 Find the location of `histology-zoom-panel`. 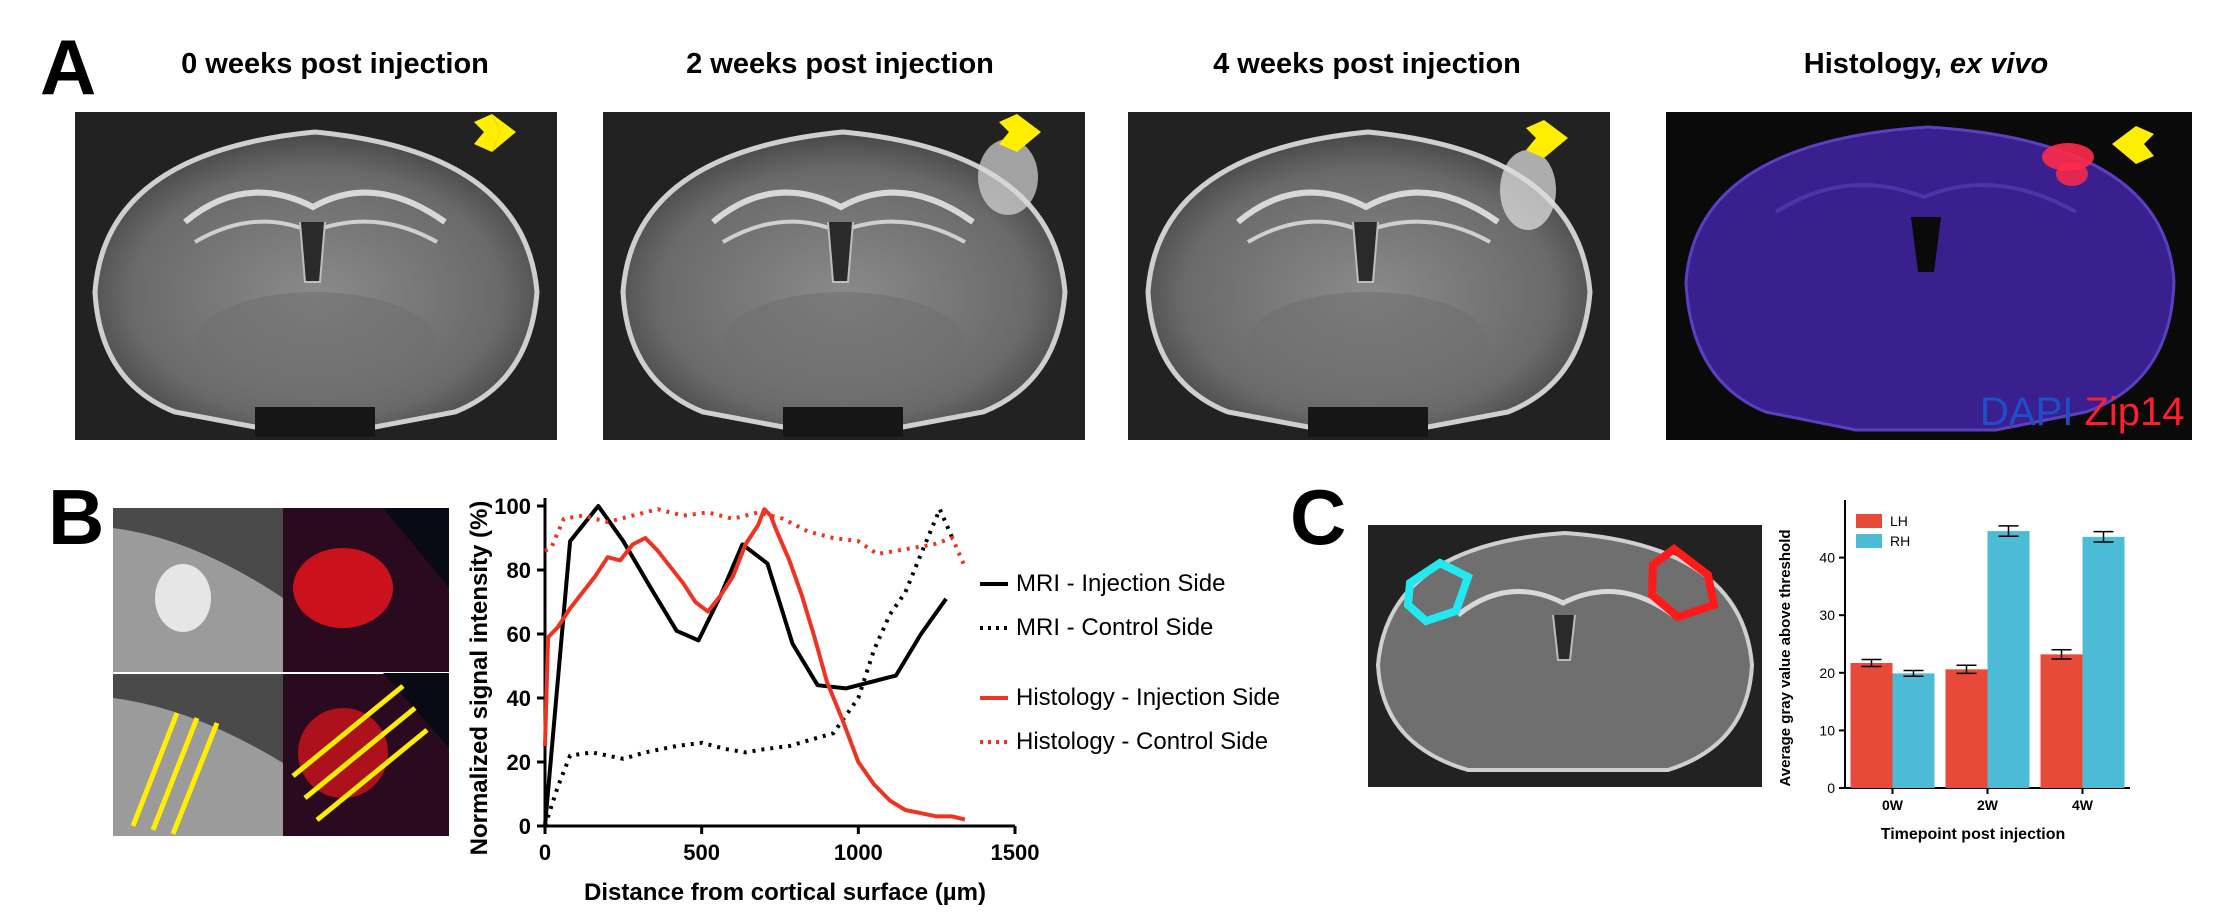

histology-zoom-panel is located at coordinates (366, 672).